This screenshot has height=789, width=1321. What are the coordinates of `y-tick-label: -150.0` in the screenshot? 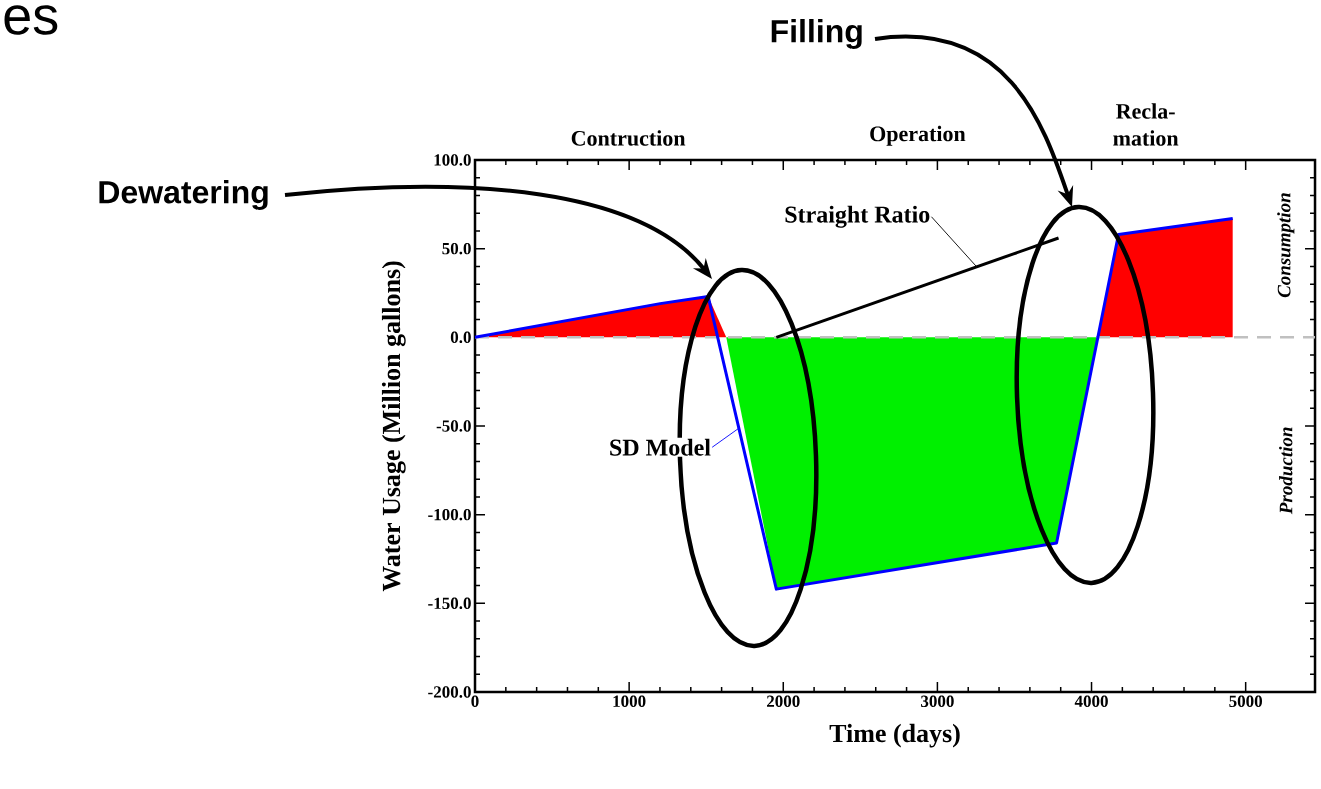 It's located at (449, 603).